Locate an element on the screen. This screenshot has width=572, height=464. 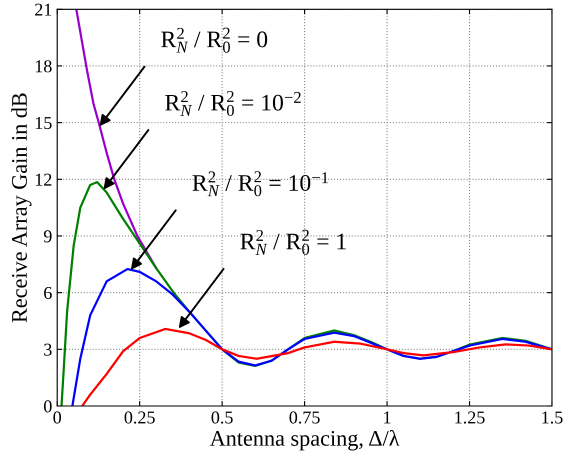
x-tick-label: 1.25 is located at coordinates (470, 417).